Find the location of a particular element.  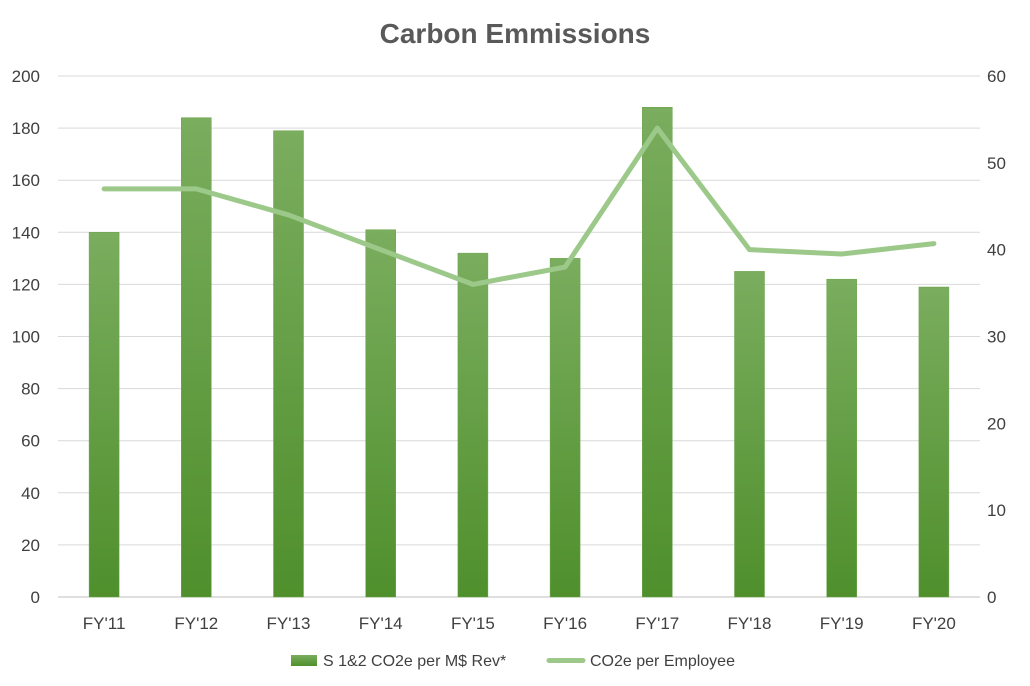

chart-title: Carbon Emmissions is located at coordinates (515, 33).